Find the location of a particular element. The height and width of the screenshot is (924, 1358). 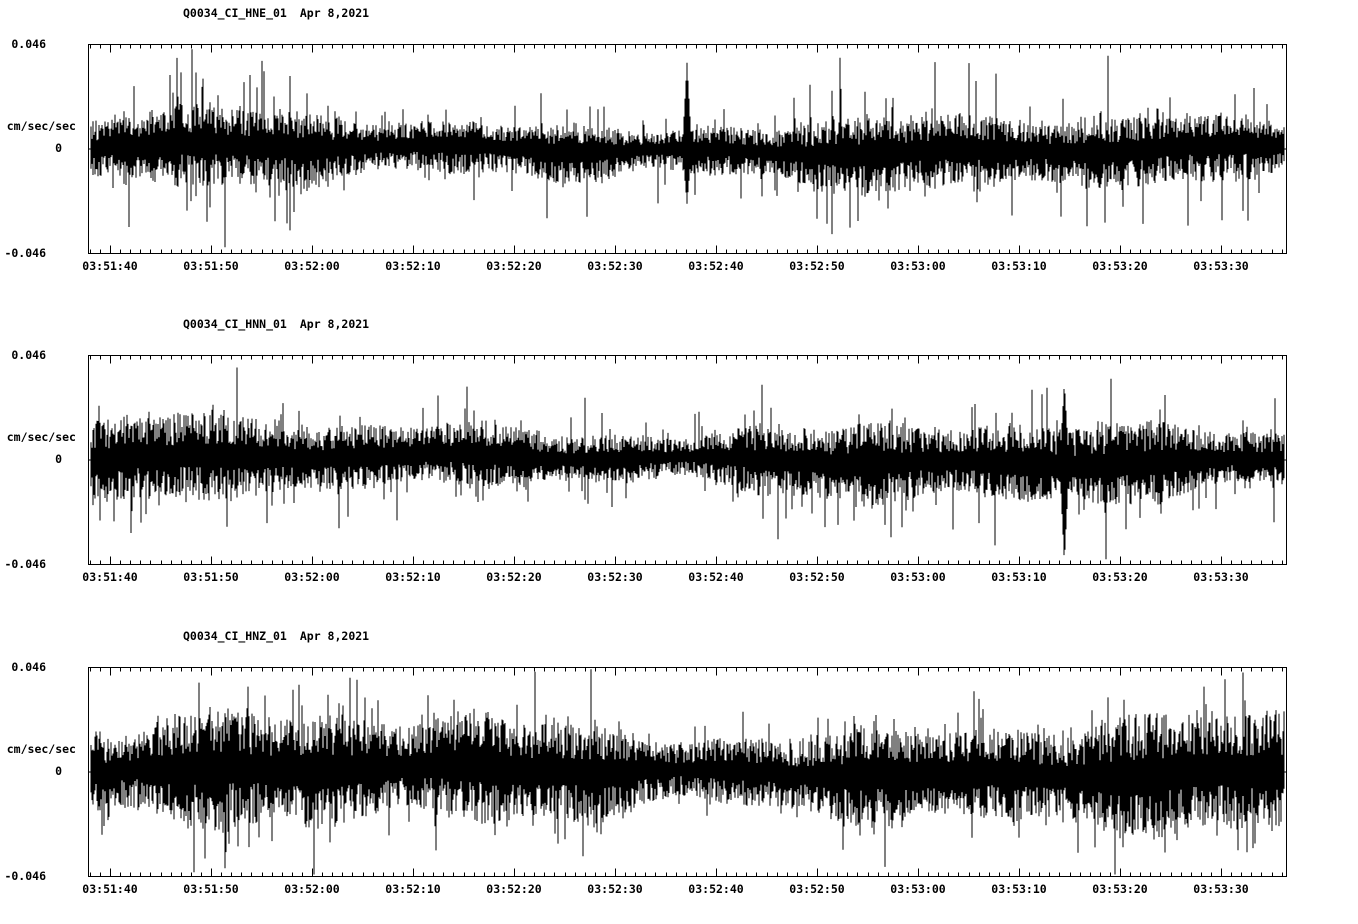

trace-id: Q0034_CI_HNE_01 is located at coordinates (235, 13).